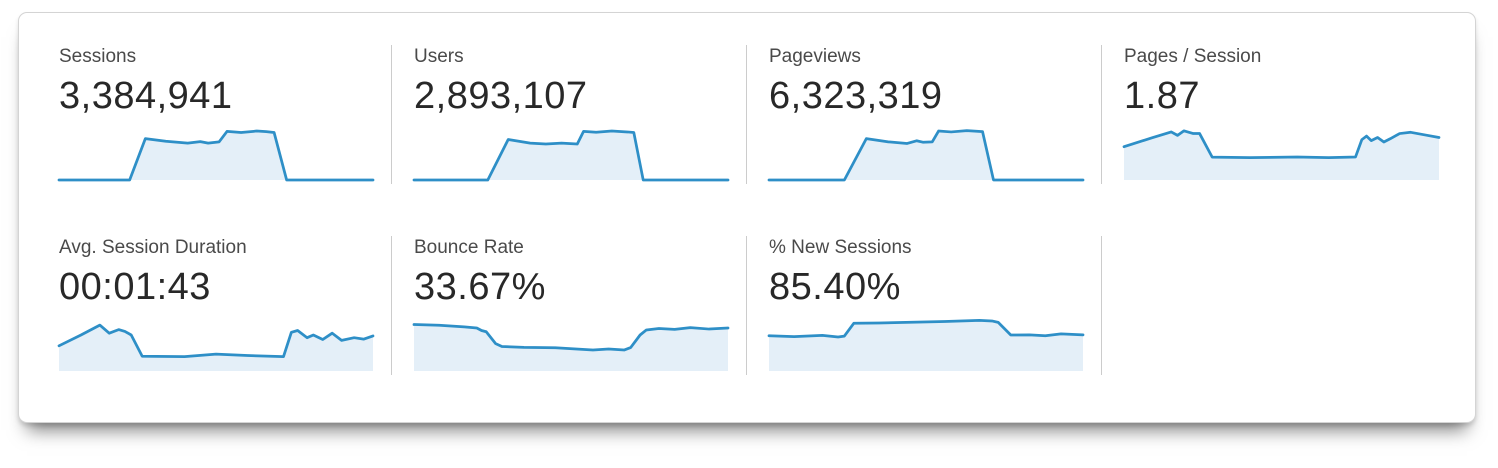  What do you see at coordinates (815, 56) in the screenshot?
I see `metric-label: Pageviews` at bounding box center [815, 56].